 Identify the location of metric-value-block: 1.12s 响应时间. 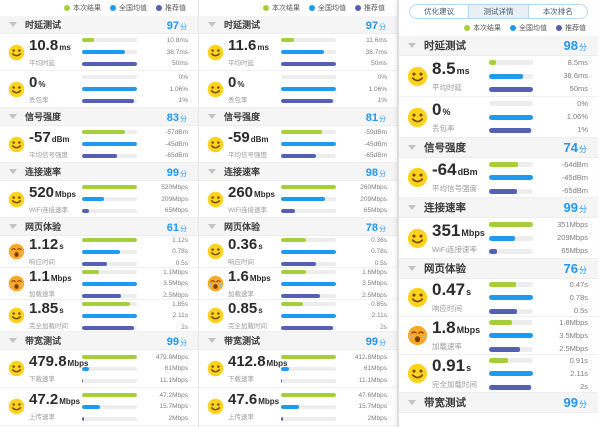
(46, 251).